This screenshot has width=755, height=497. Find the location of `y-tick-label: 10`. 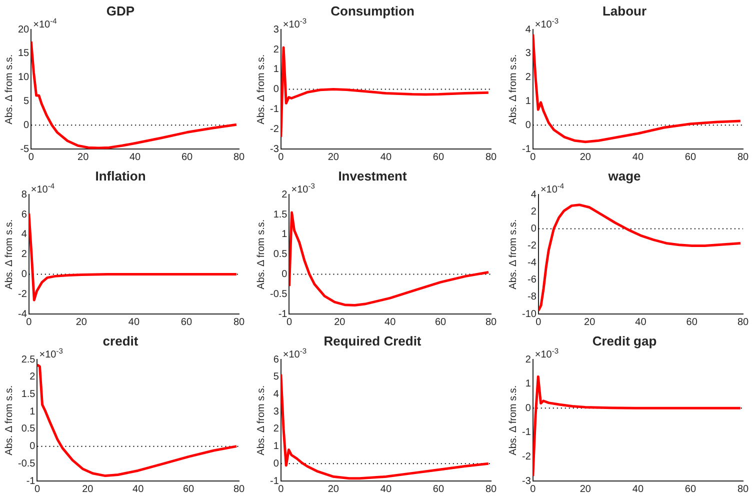

y-tick-label: 10 is located at coordinates (24, 78).